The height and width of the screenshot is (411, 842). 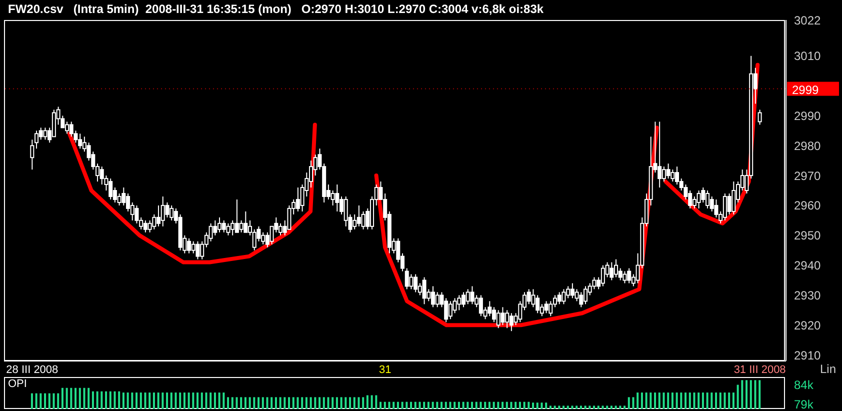 I want to click on y-tick-label: 84k, so click(x=804, y=385).